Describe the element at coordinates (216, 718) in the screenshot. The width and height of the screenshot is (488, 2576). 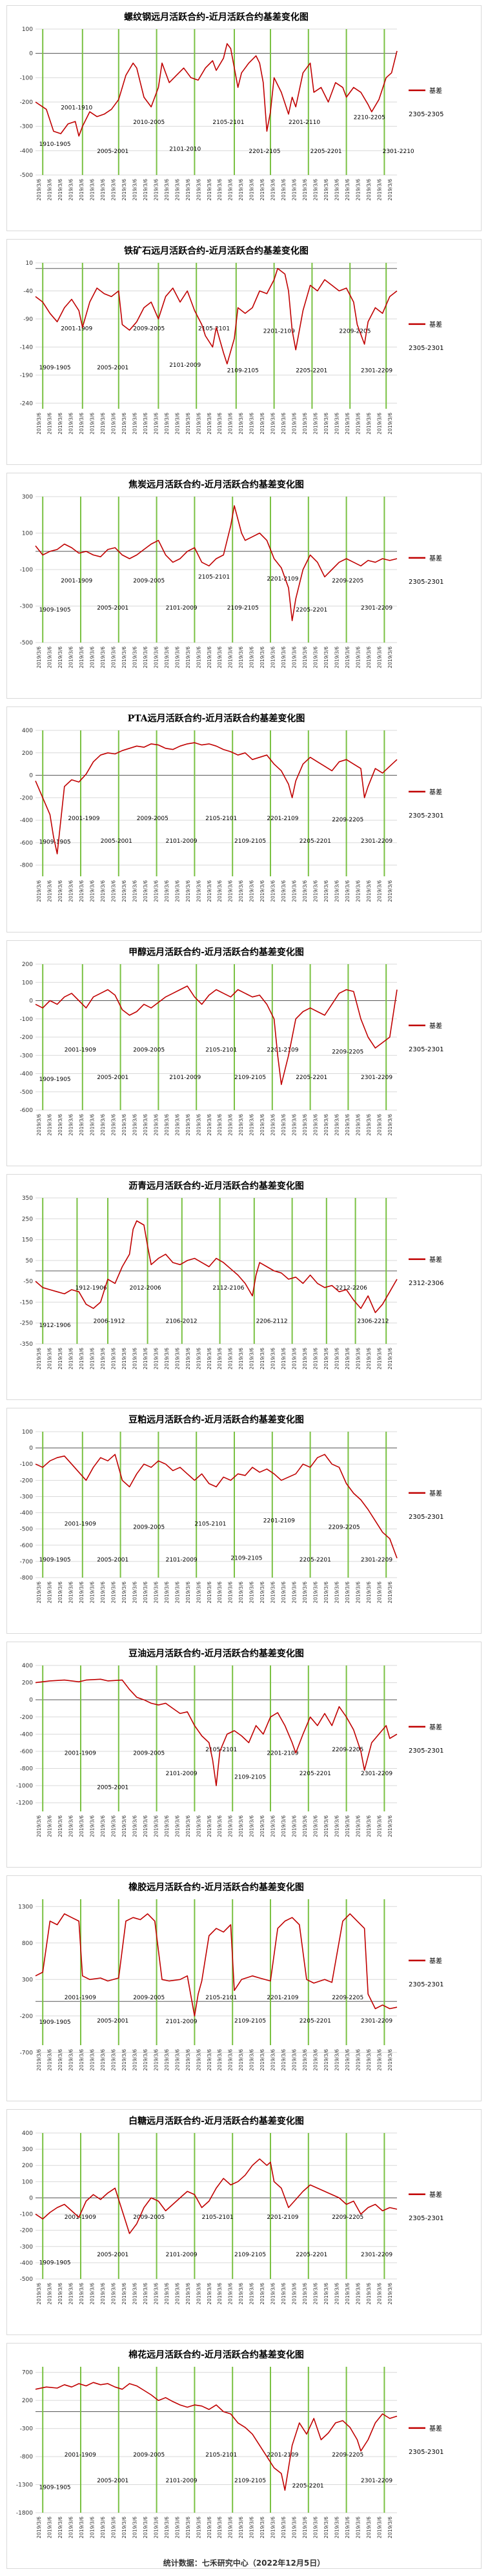
I see `chart-title: PTA远月活跃合约-近月活跃合约基差变化图` at that location.